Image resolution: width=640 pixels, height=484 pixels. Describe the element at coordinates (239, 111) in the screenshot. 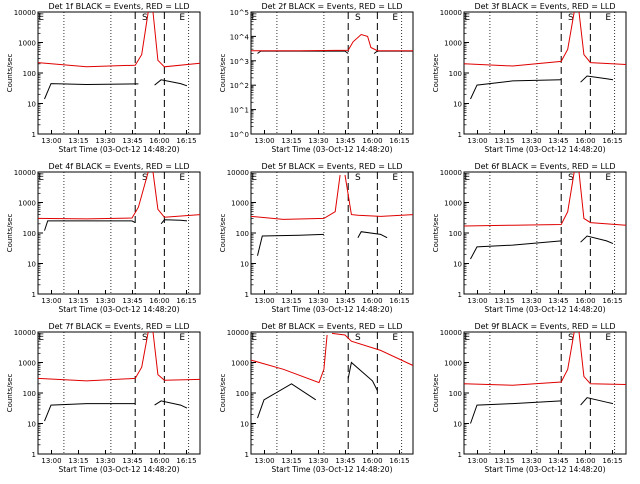

I see `y-tick-label: 10^1` at that location.